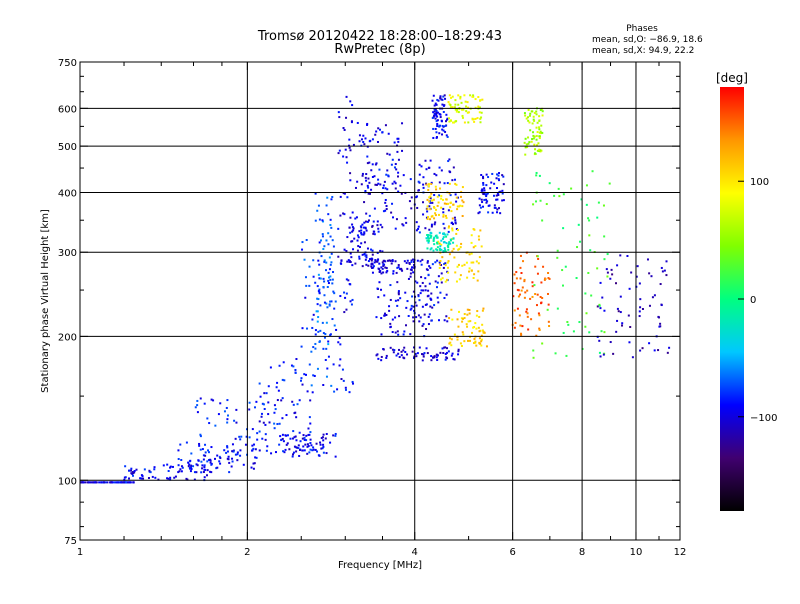 The height and width of the screenshot is (604, 800). What do you see at coordinates (67, 109) in the screenshot?
I see `y-tick-label: 600` at bounding box center [67, 109].